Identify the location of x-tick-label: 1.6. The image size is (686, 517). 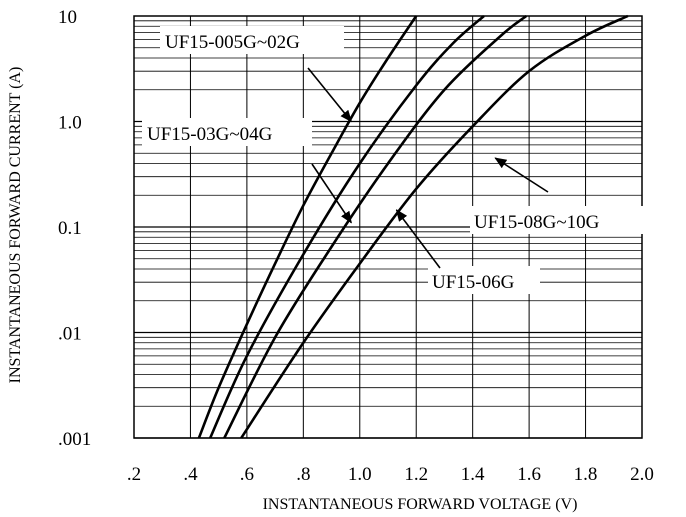
(529, 474).